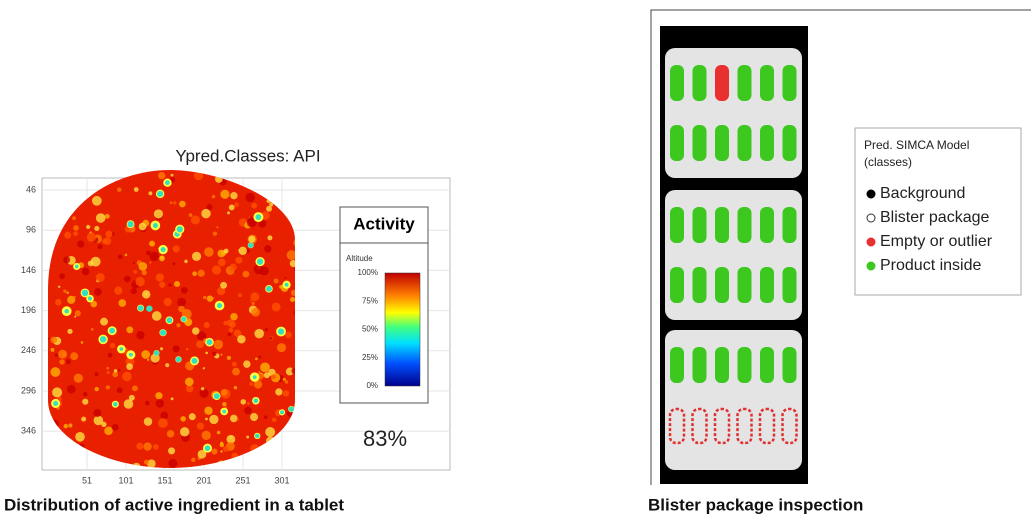  Describe the element at coordinates (28, 270) in the screenshot. I see `y-tick-label: 146` at that location.